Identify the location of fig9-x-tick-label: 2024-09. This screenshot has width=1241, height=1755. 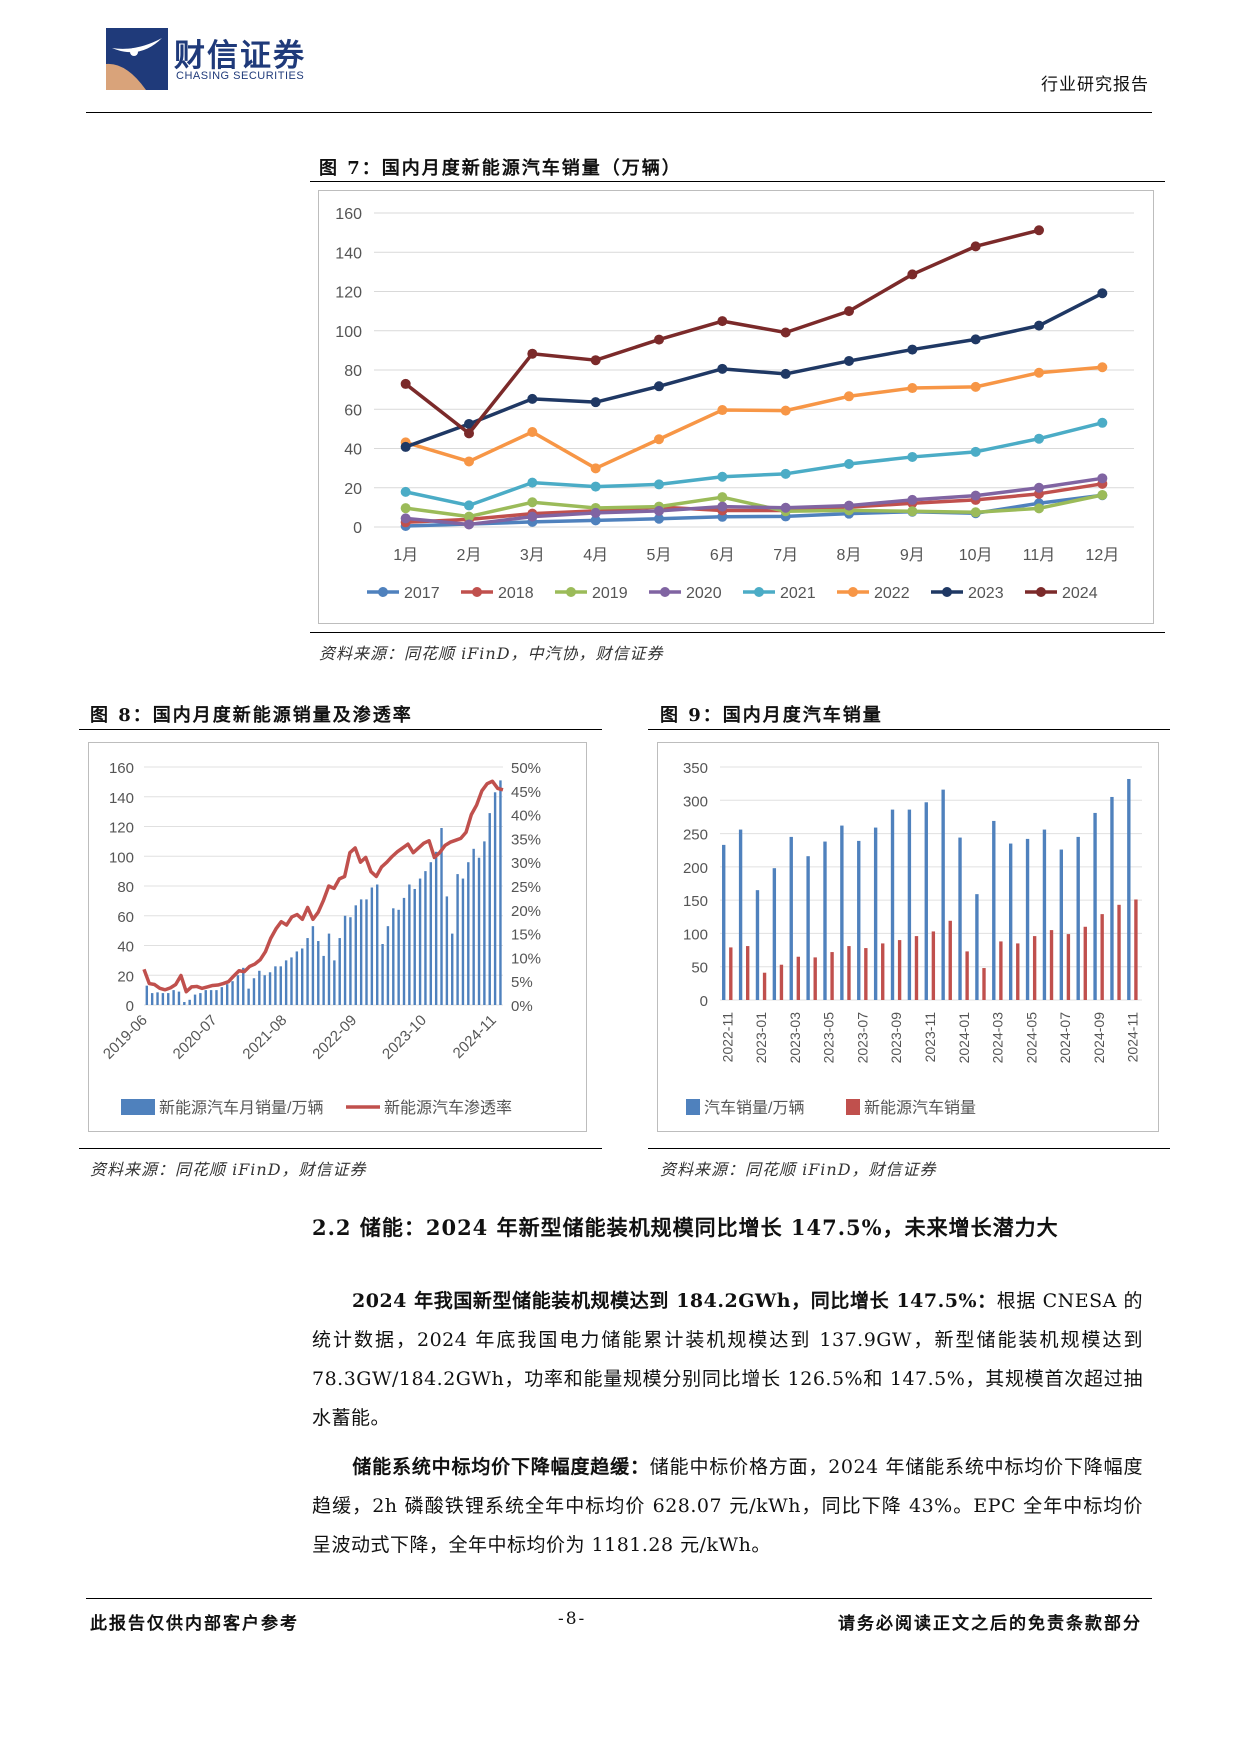
(1099, 1038).